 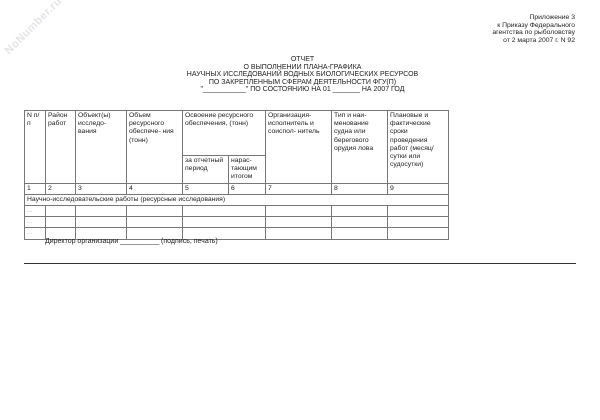 What do you see at coordinates (298, 188) in the screenshot?
I see `number-cell: 7` at bounding box center [298, 188].